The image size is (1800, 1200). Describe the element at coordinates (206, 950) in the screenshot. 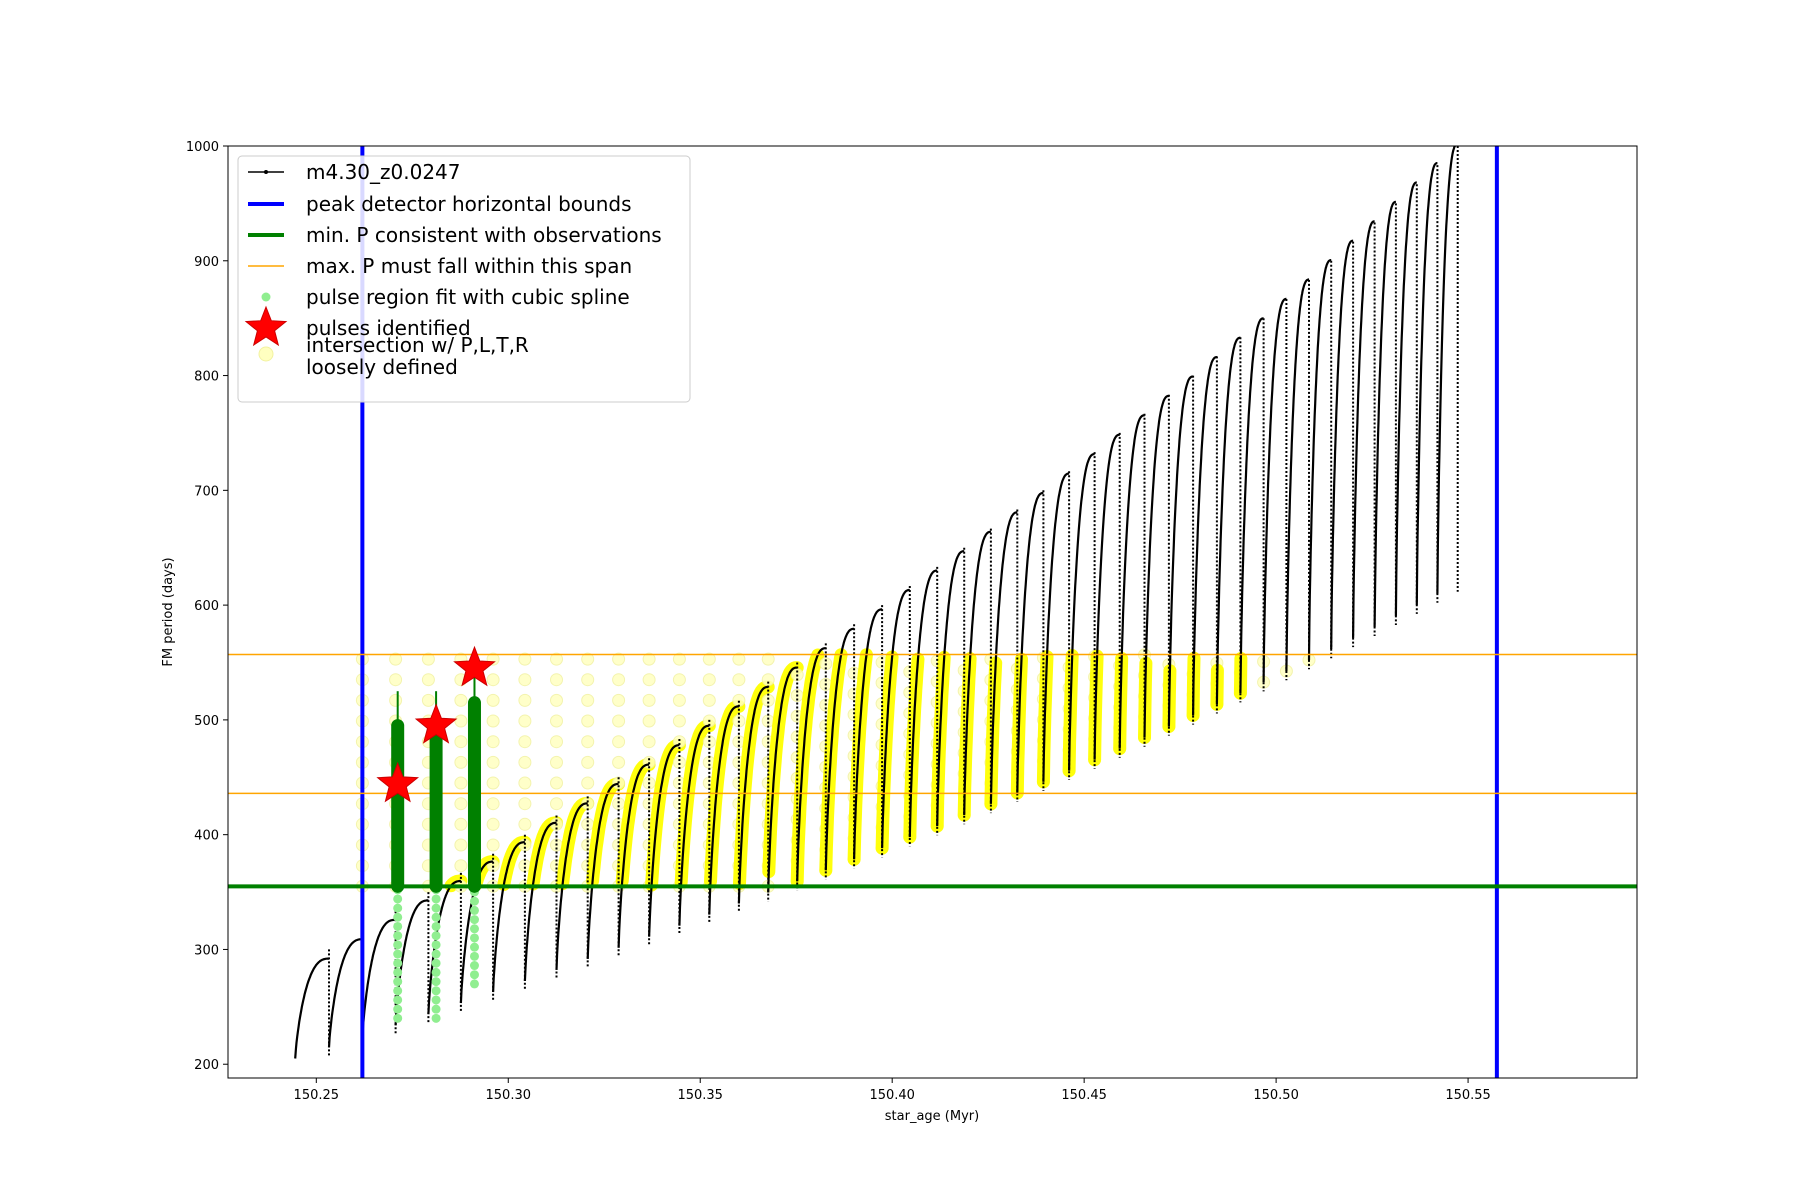

I see `y-tick-label: 300` at that location.